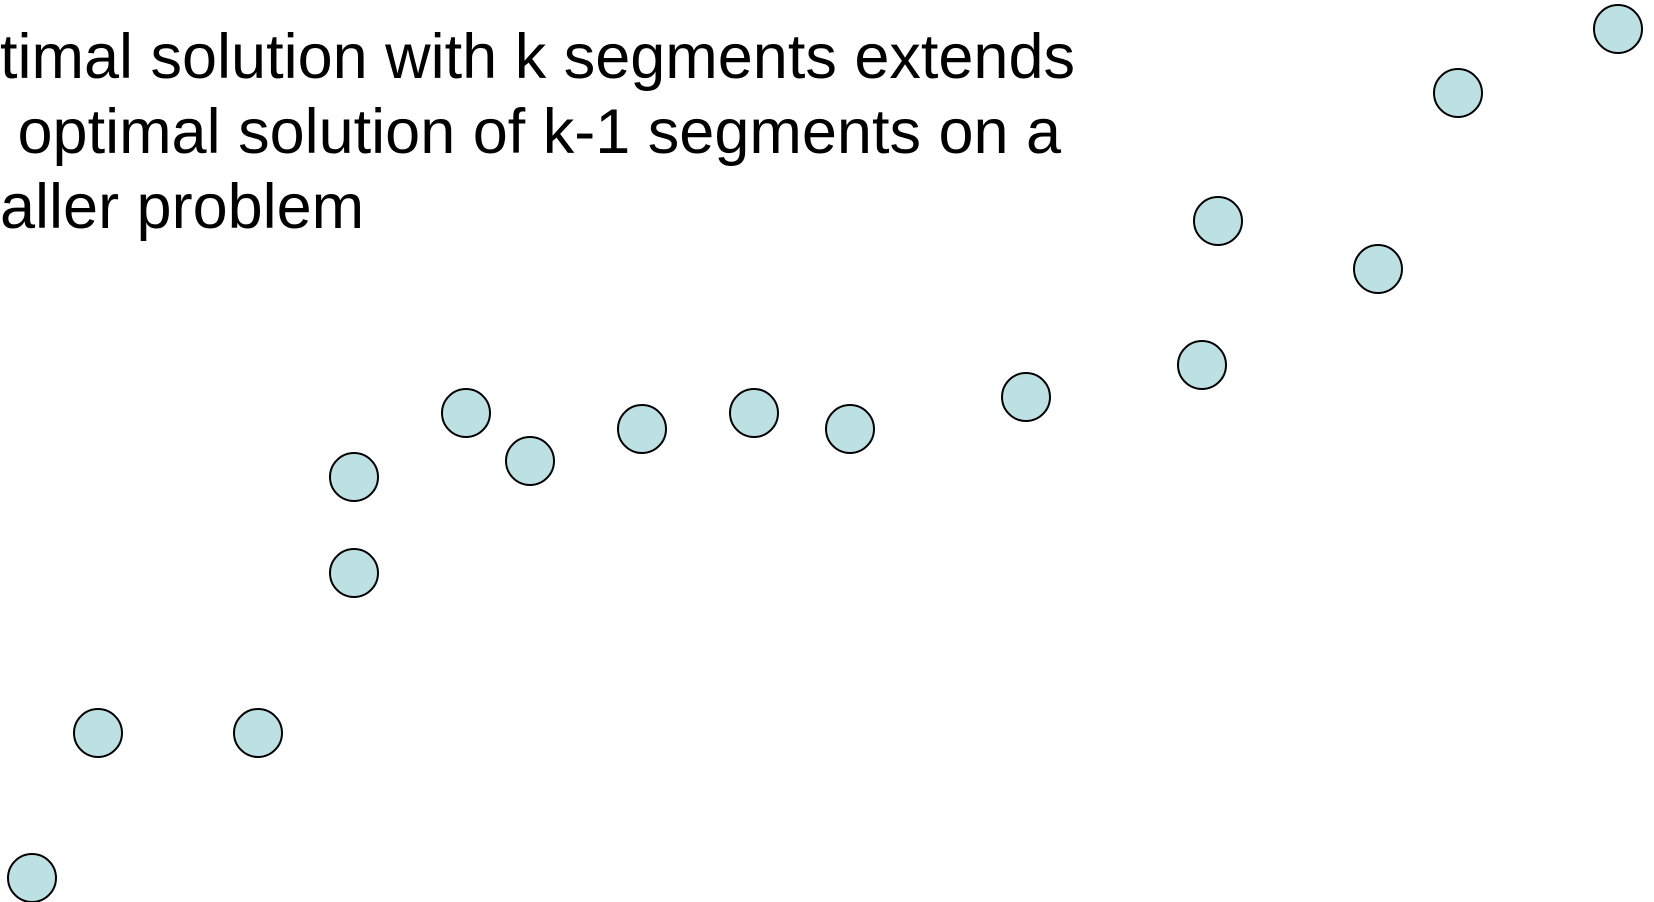 The height and width of the screenshot is (902, 1654). I want to click on statement-line-2: optimal solution of k-1 segments on a, so click(531, 132).